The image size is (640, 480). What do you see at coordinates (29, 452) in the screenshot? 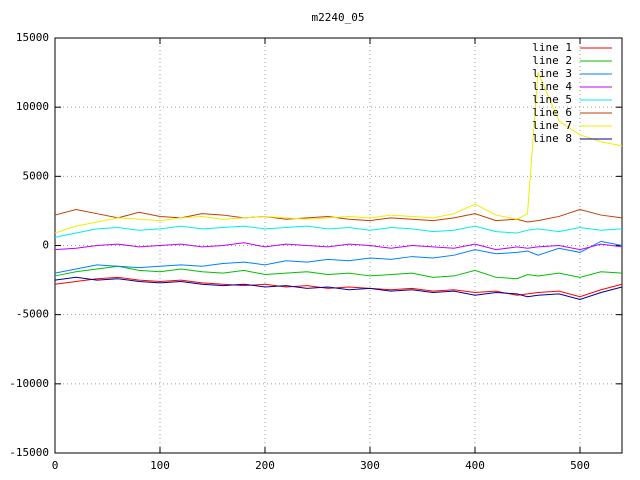
I see `y-tick-label: -15000` at bounding box center [29, 452].